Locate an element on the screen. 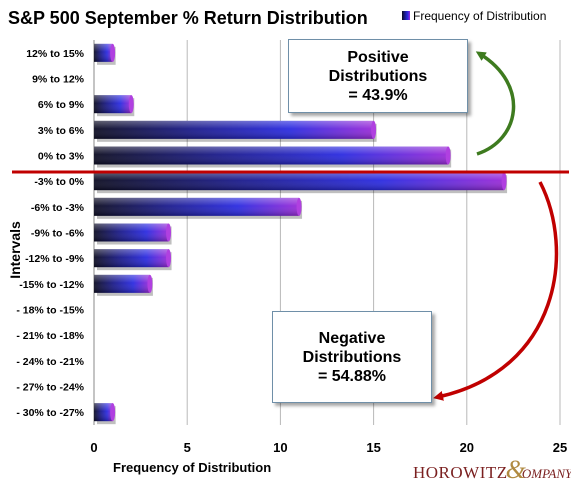 The height and width of the screenshot is (495, 571). positive-callout-line1: Positive is located at coordinates (378, 57).